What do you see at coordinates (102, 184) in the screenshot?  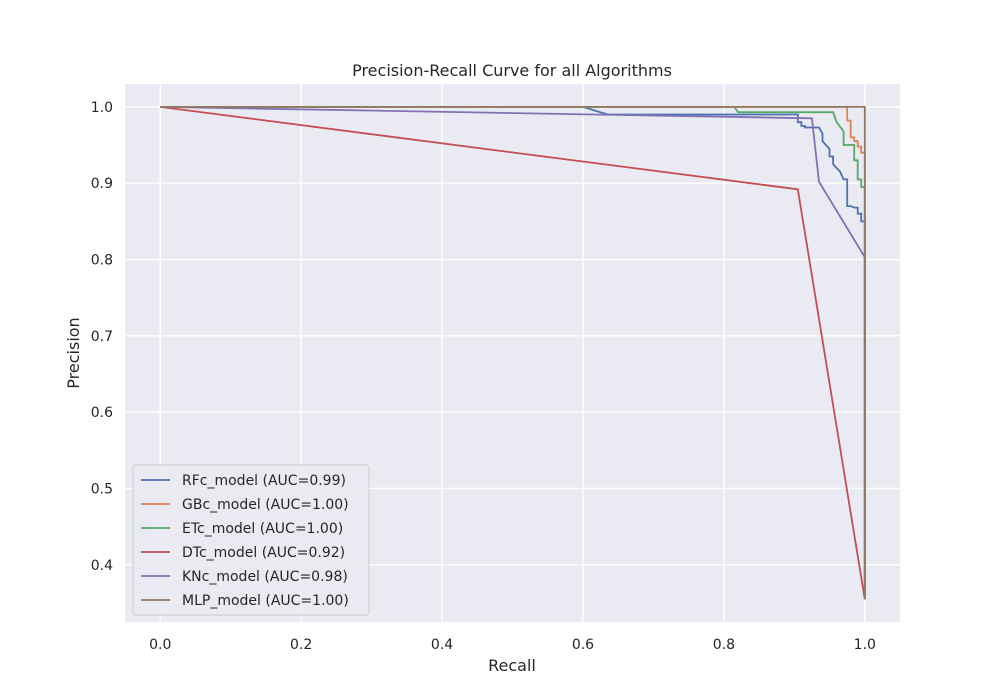 I see `y-tick-label: 0.9` at bounding box center [102, 184].